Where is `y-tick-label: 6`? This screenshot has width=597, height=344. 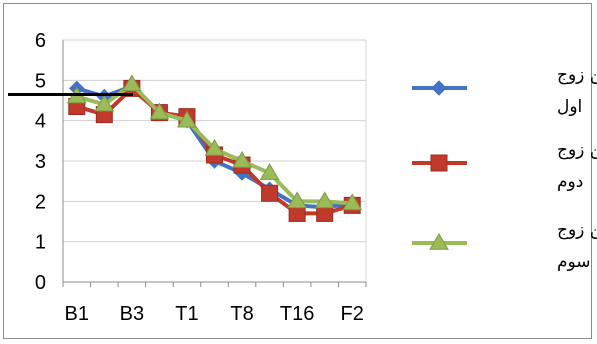
y-tick-label: 6 is located at coordinates (40, 41).